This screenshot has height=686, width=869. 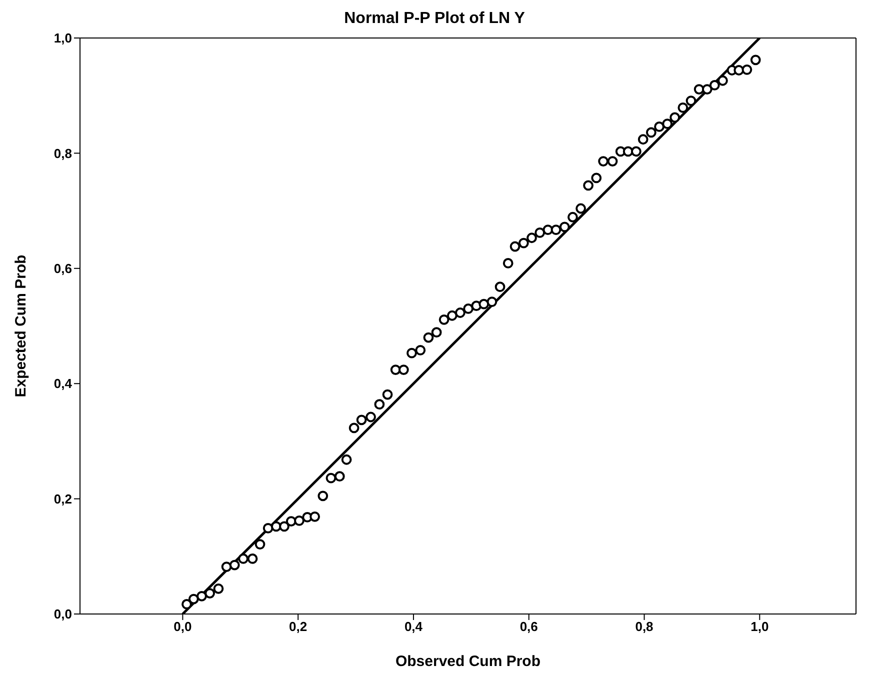 I want to click on x-axis-title: Observed Cum Prob, so click(x=468, y=661).